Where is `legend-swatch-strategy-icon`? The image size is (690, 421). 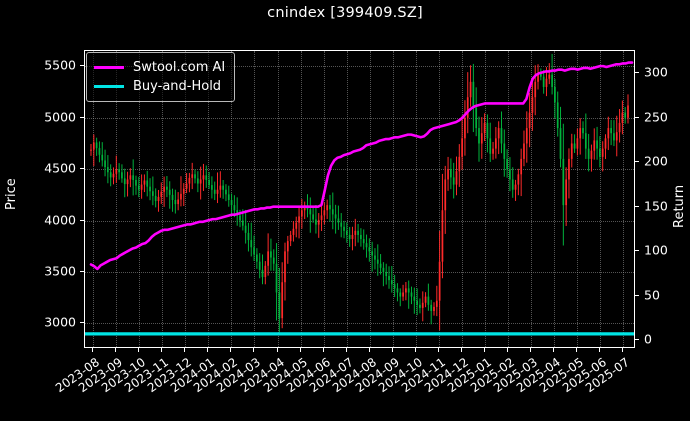
legend-swatch-strategy-icon is located at coordinates (109, 67).